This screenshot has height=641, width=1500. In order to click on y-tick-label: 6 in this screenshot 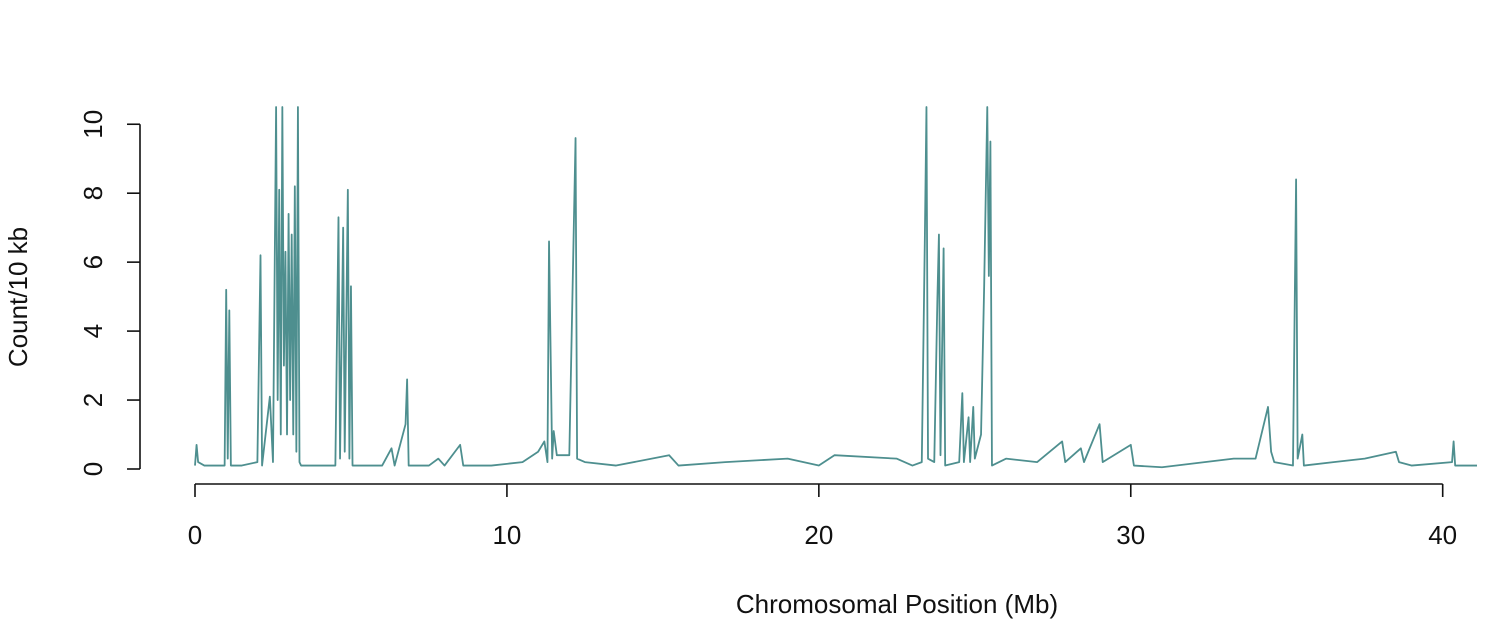, I will do `click(93, 262)`.